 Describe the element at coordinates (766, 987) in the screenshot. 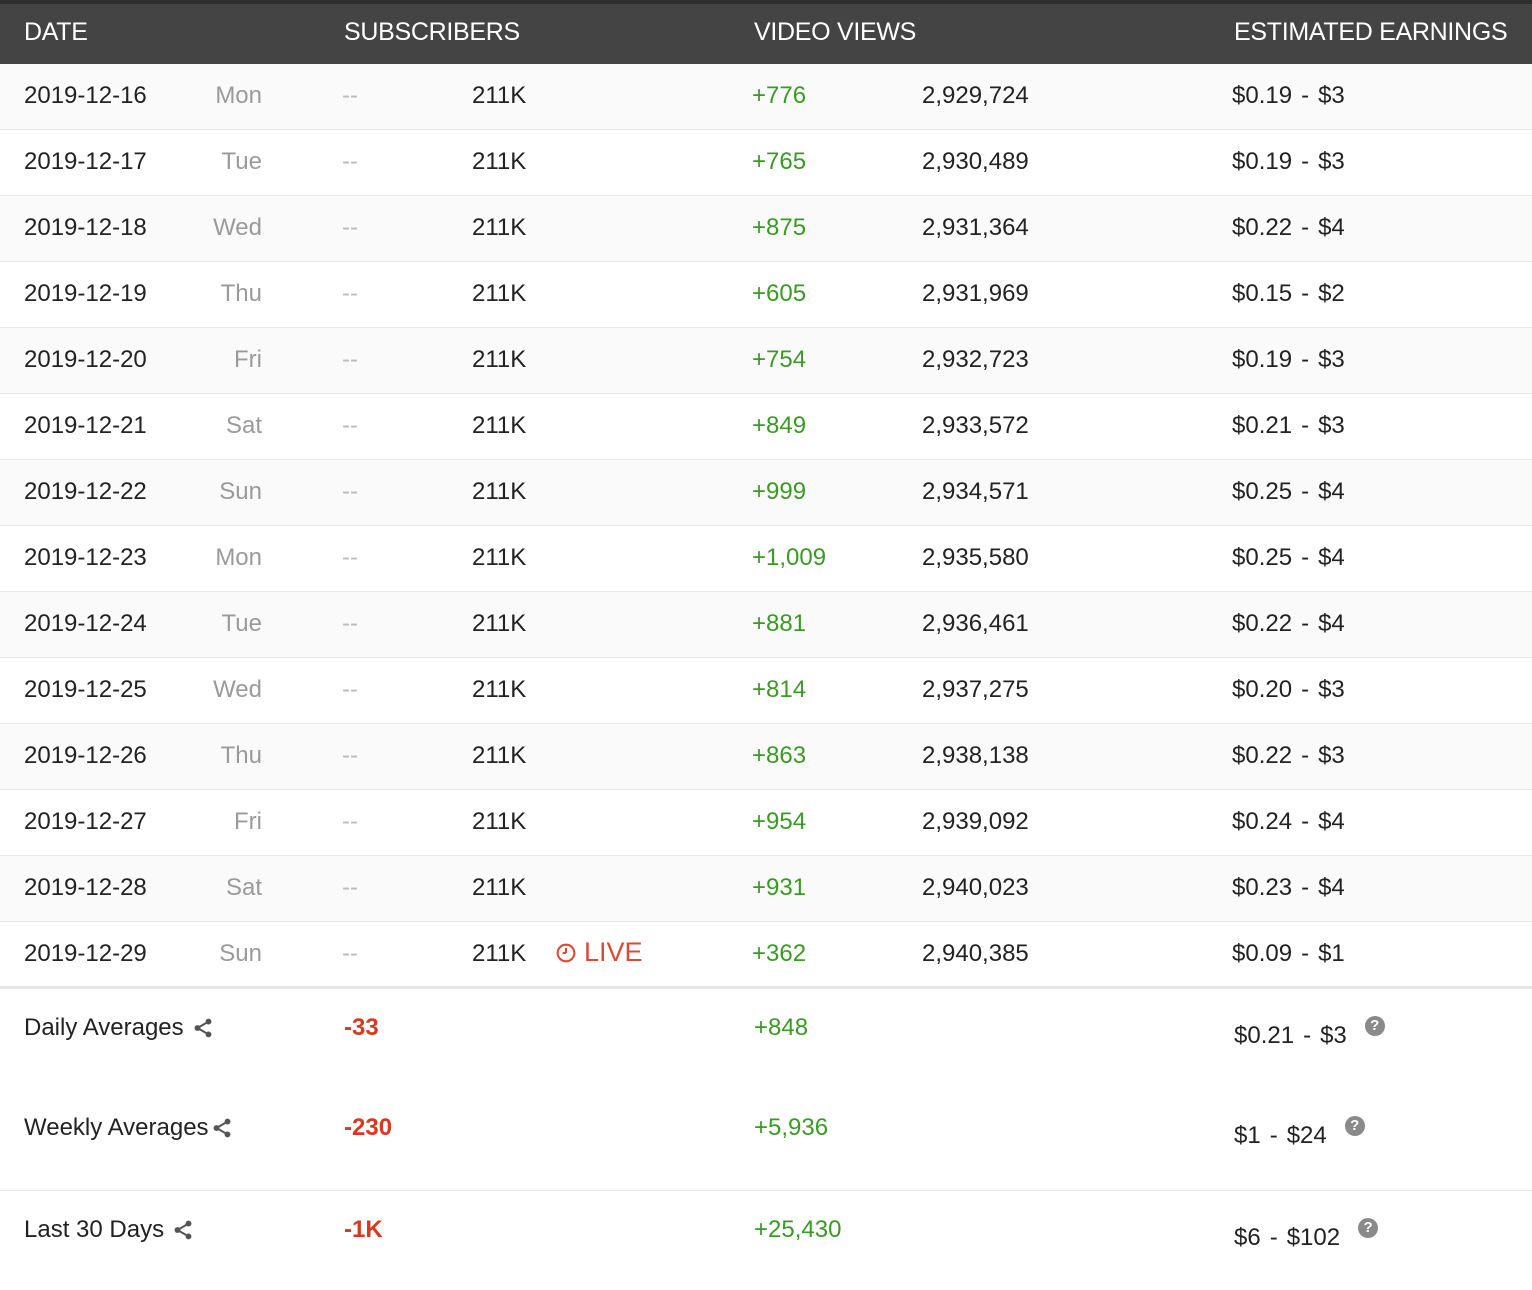

I see `summary-divider` at that location.